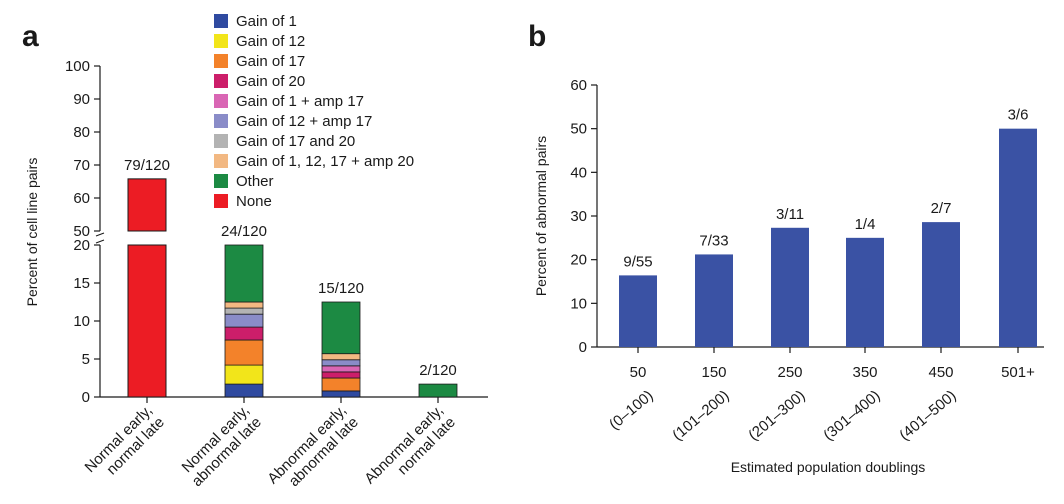 This screenshot has height=504, width=1064. What do you see at coordinates (713, 240) in the screenshot?
I see `bar-value-label: 7/33` at bounding box center [713, 240].